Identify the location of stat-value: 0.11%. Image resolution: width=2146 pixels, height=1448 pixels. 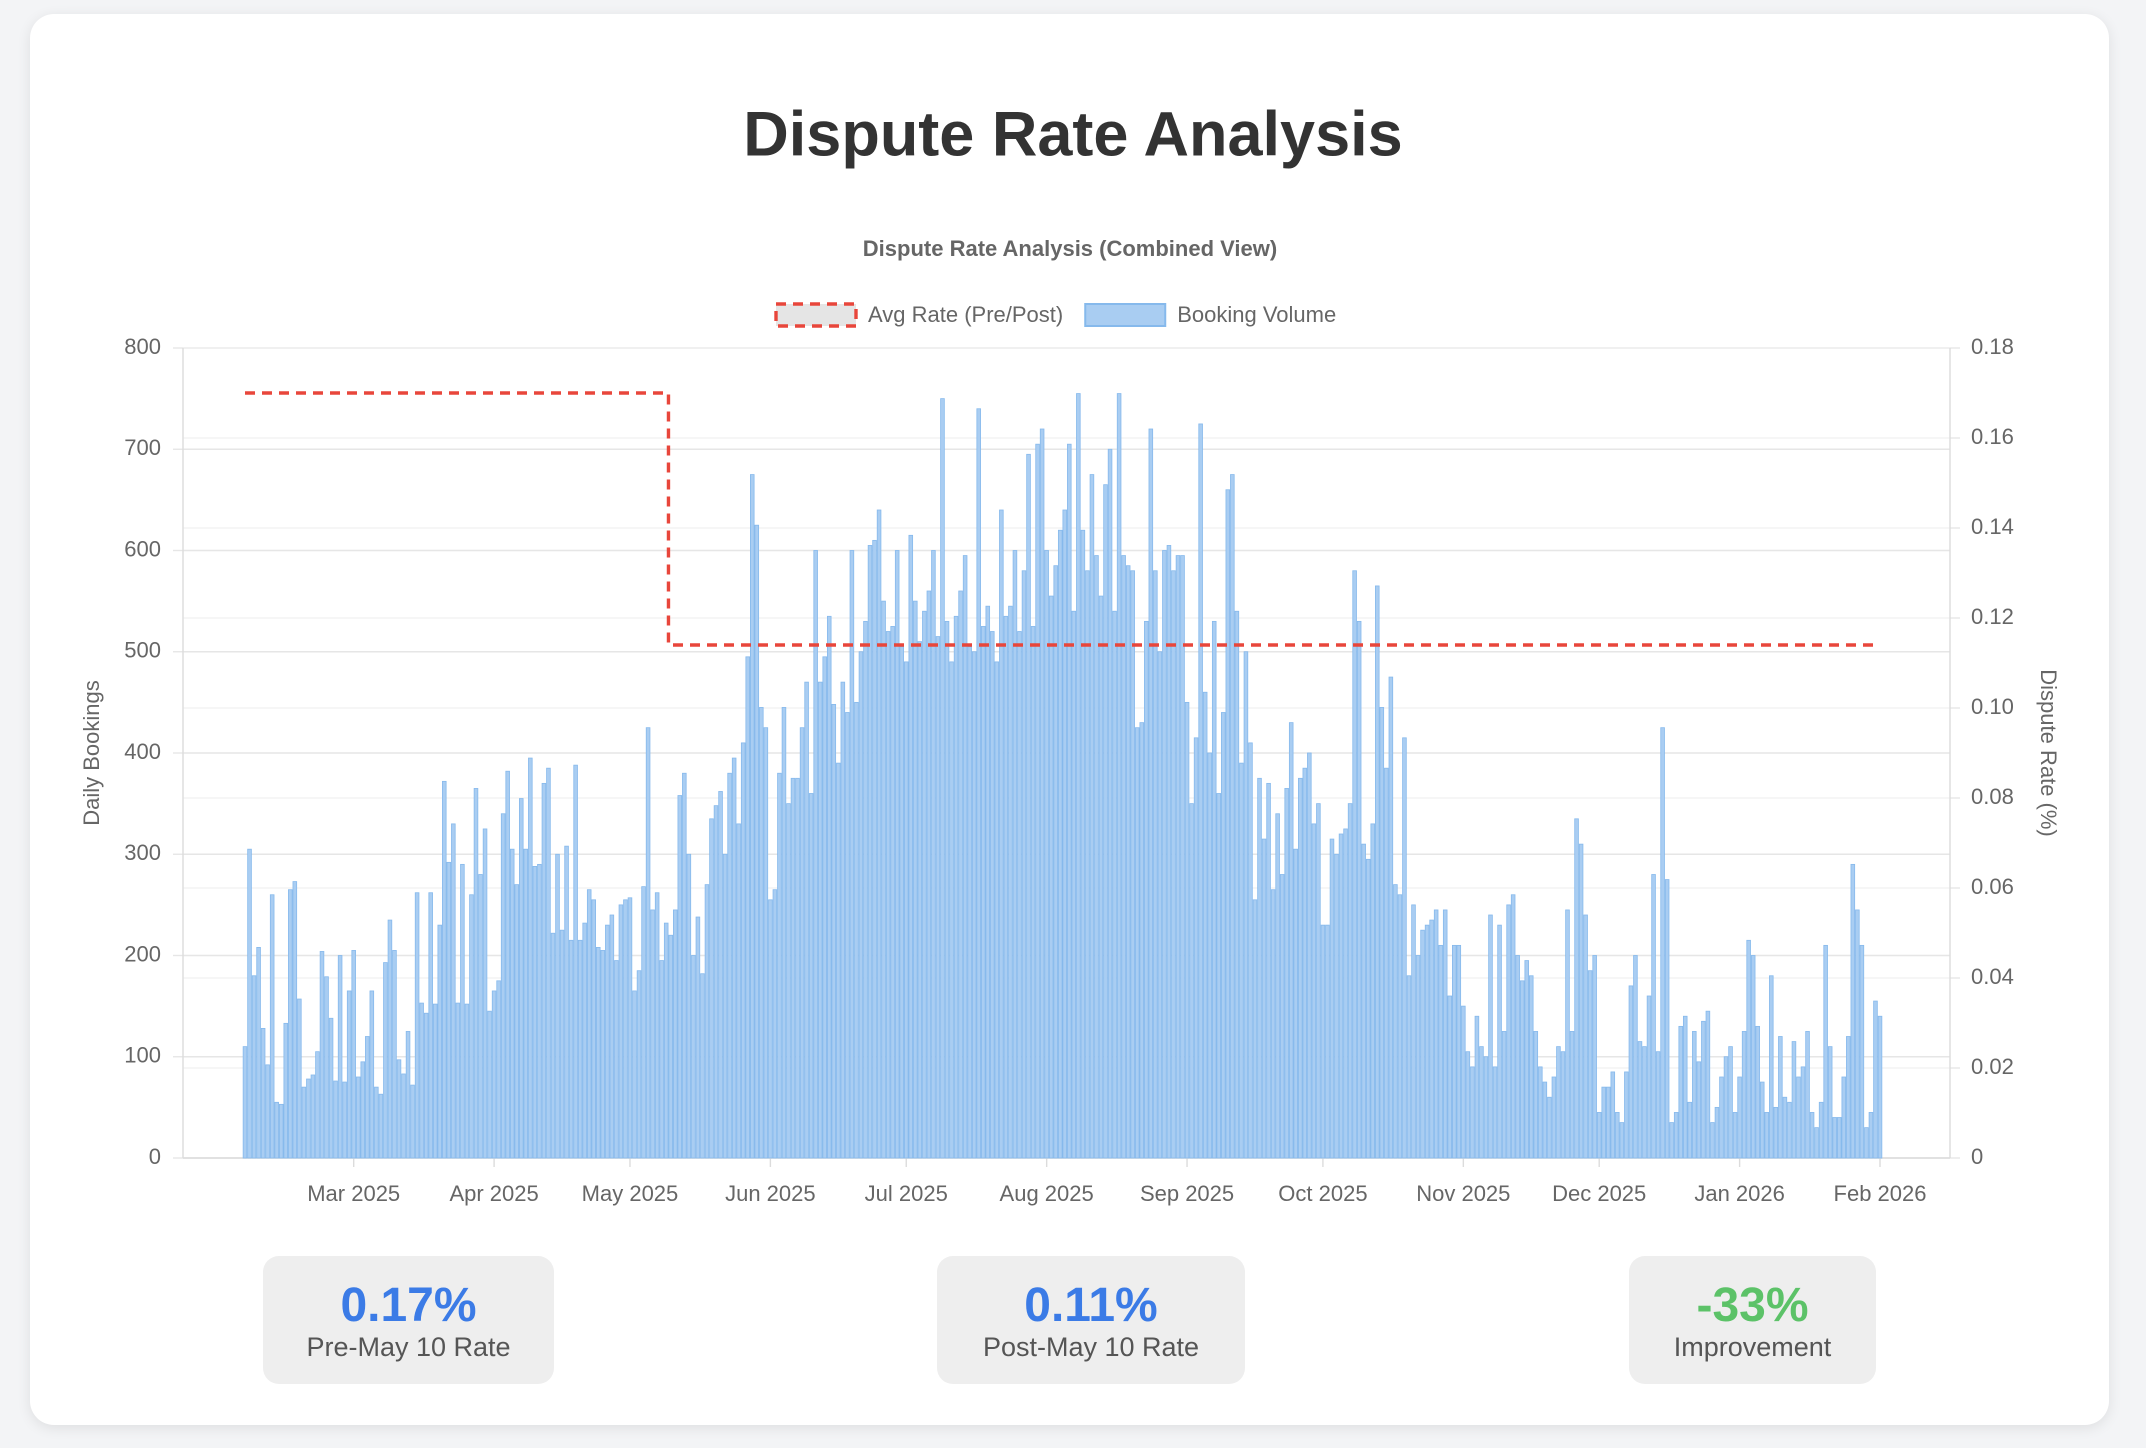
(1091, 1305).